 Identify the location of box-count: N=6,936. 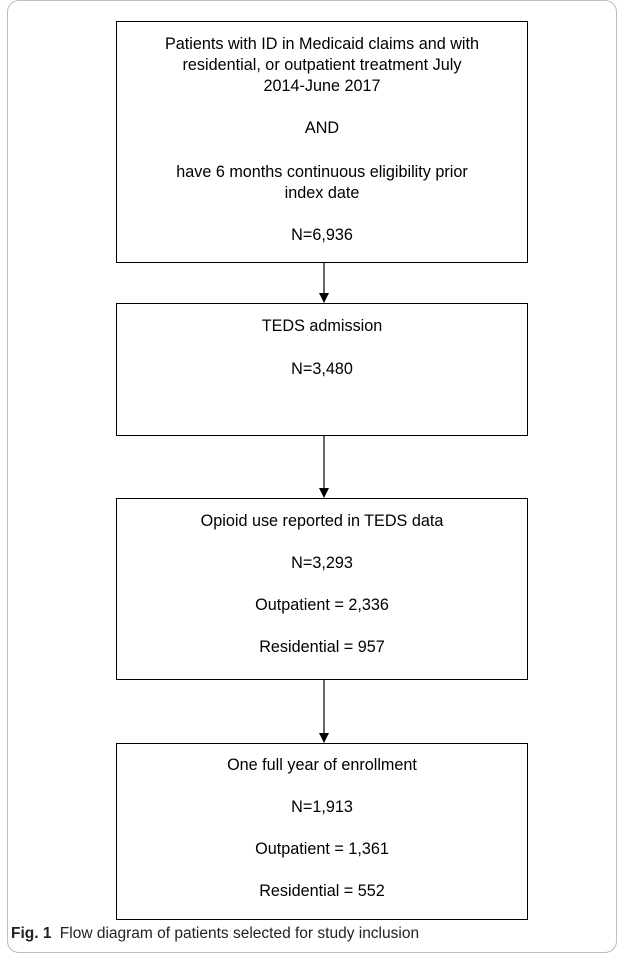
(322, 235).